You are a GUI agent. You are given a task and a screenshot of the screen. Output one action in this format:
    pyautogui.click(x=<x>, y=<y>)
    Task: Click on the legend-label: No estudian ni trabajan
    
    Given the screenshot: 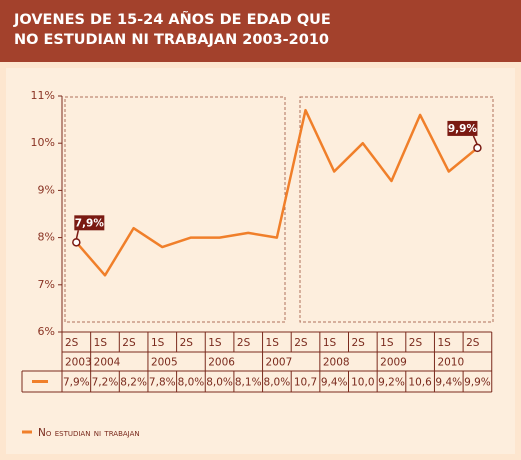 What is the action you would take?
    pyautogui.click(x=89, y=433)
    